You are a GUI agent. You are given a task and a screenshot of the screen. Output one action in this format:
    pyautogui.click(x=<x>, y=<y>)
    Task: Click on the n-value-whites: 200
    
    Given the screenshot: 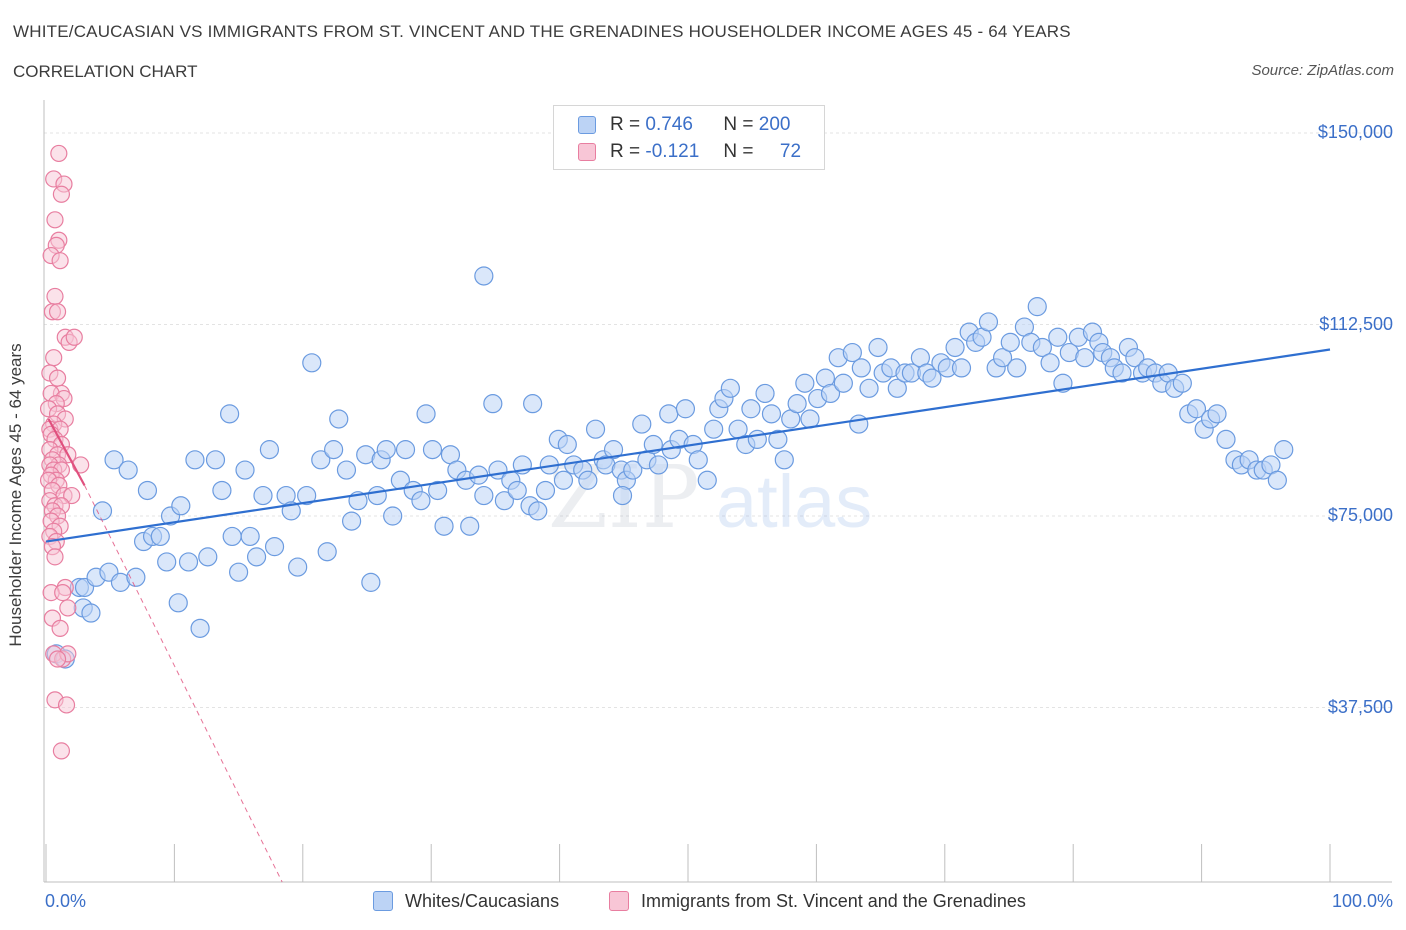 What is the action you would take?
    pyautogui.click(x=774, y=124)
    